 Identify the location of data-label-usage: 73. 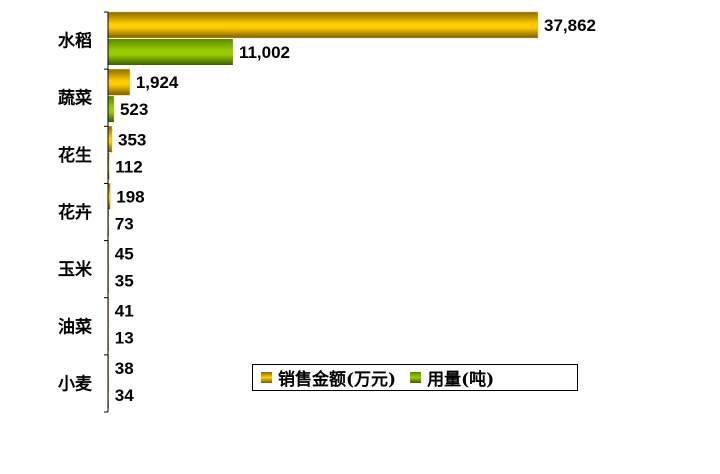
(124, 223).